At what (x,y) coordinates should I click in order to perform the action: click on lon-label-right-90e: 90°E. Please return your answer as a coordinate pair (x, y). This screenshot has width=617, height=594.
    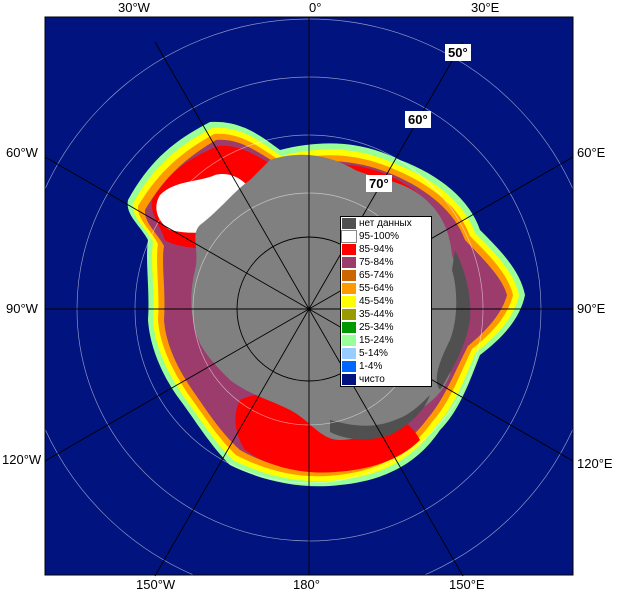
    Looking at the image, I should click on (591, 308).